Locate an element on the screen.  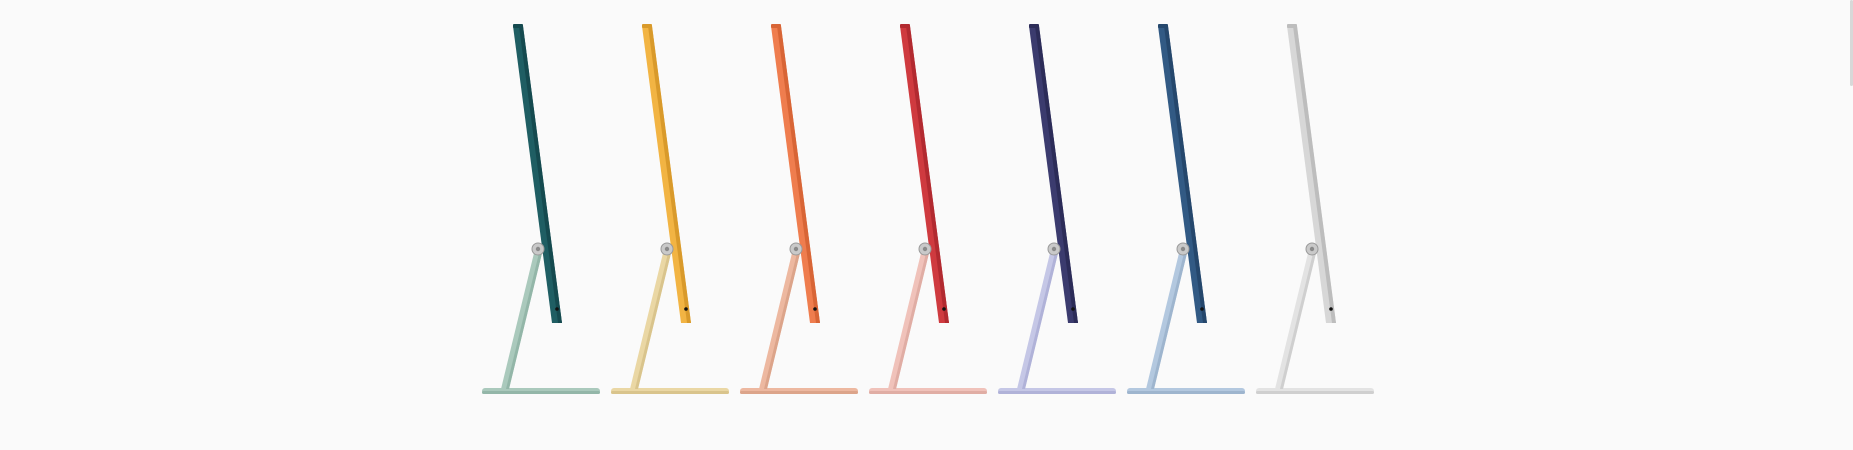
imac-green is located at coordinates (541, 209).